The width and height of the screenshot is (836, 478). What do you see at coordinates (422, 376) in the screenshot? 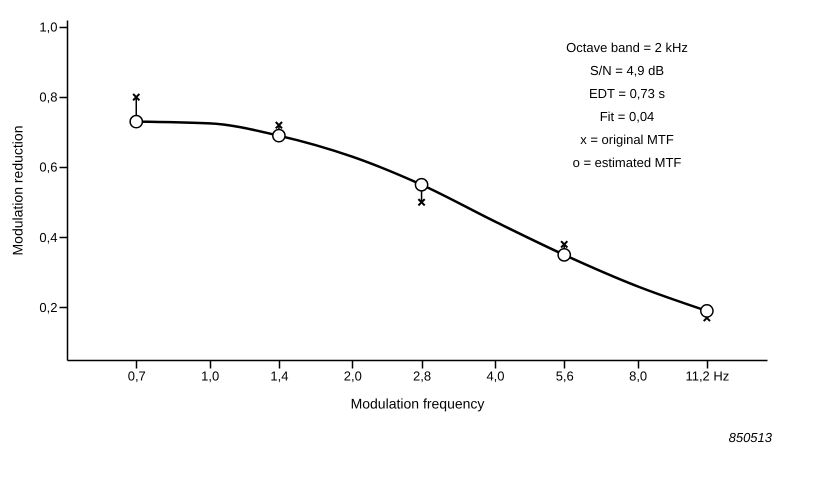
I see `x-tick-label: 2,8` at bounding box center [422, 376].